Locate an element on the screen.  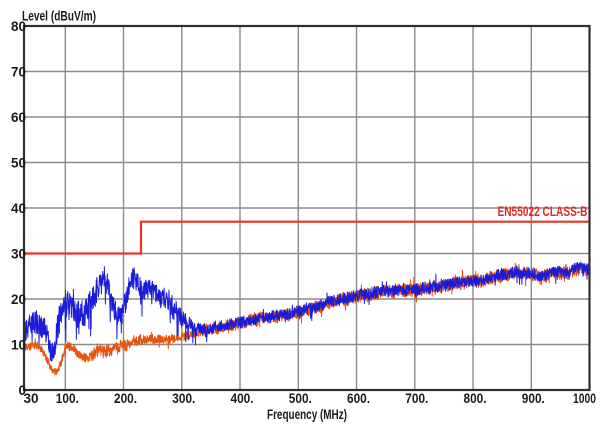
svg-text: 900. is located at coordinates (533, 398).